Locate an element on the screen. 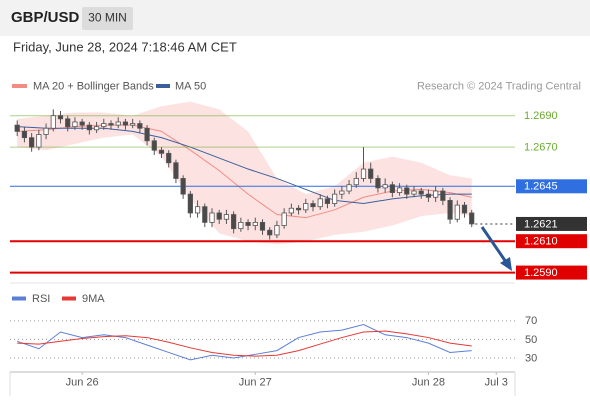  level-label: 1.2610 is located at coordinates (541, 242).